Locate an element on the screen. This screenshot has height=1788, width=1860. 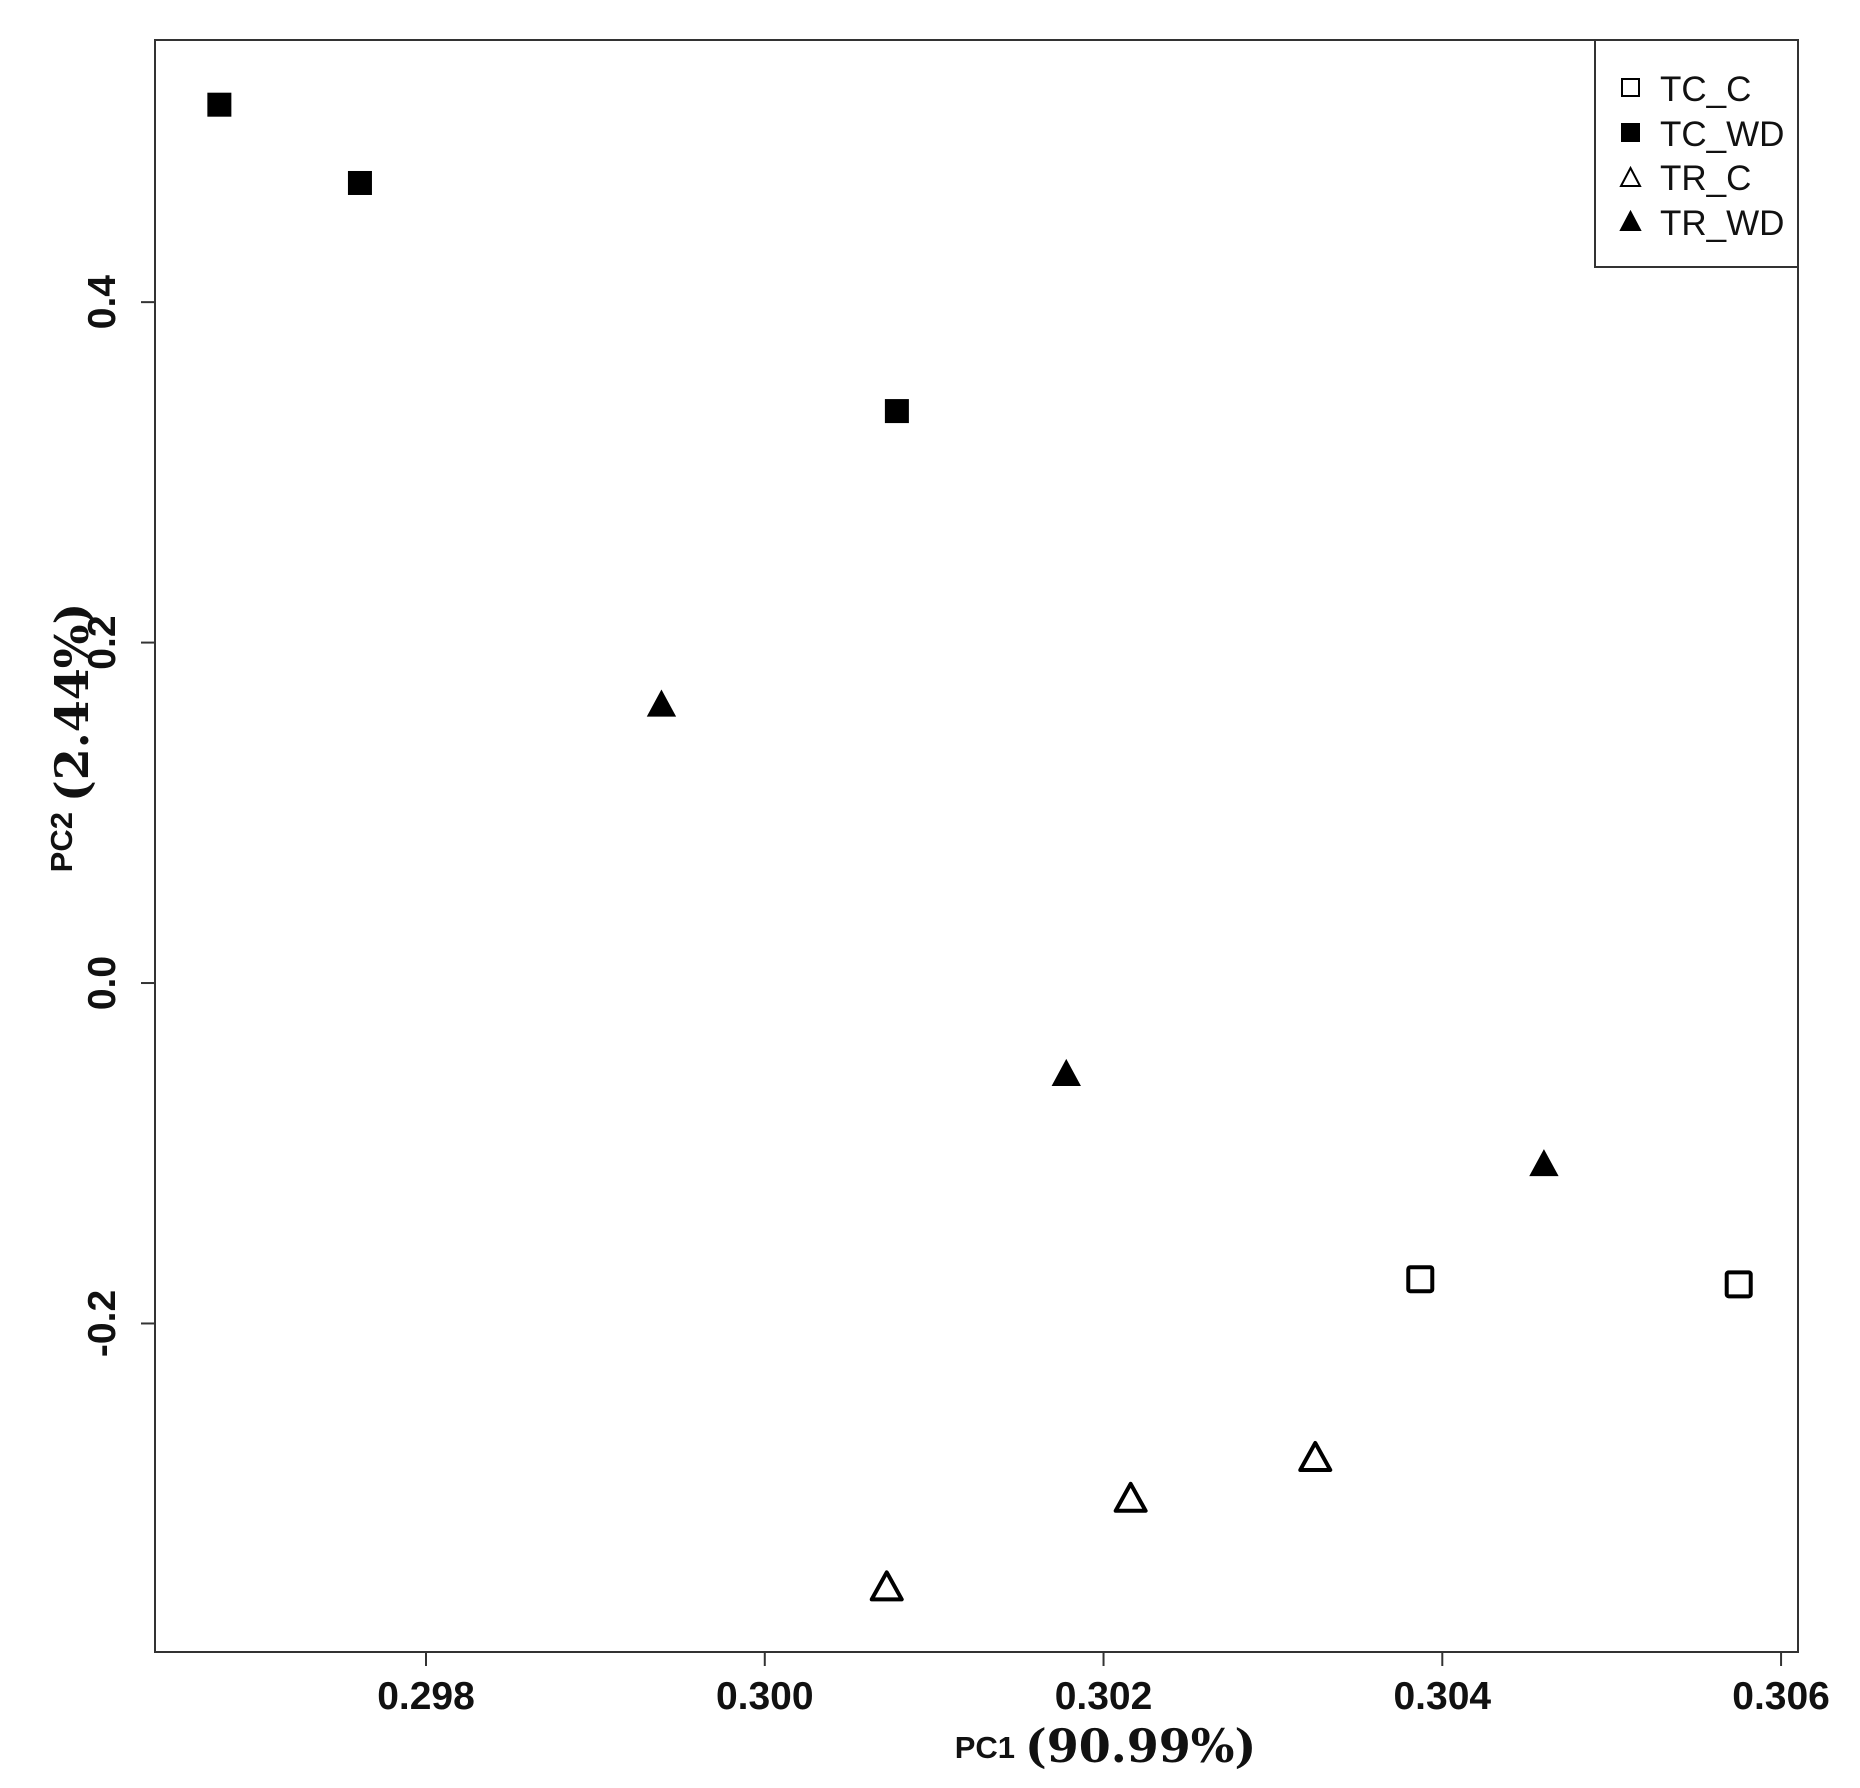
legend-label-tr-c: TR_C is located at coordinates (1705, 178).